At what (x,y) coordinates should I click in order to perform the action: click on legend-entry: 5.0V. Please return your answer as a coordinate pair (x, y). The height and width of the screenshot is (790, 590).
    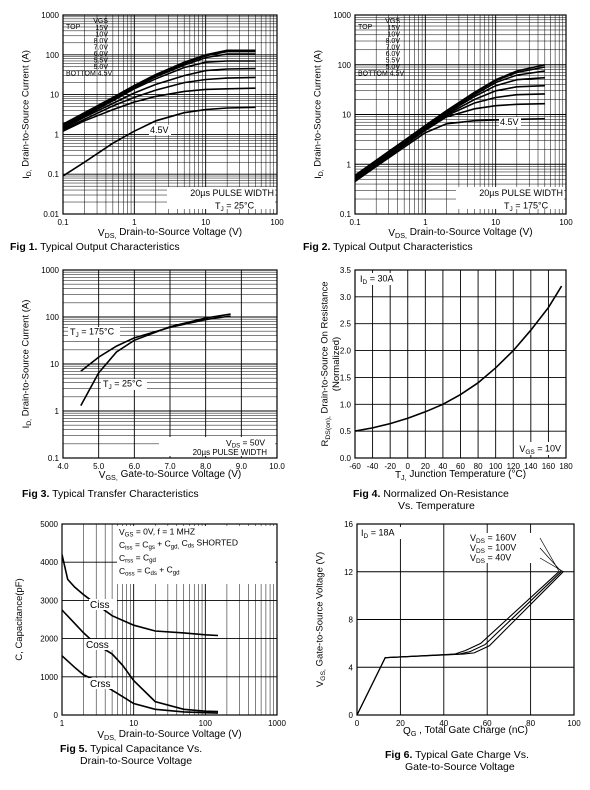
    Looking at the image, I should click on (101, 67).